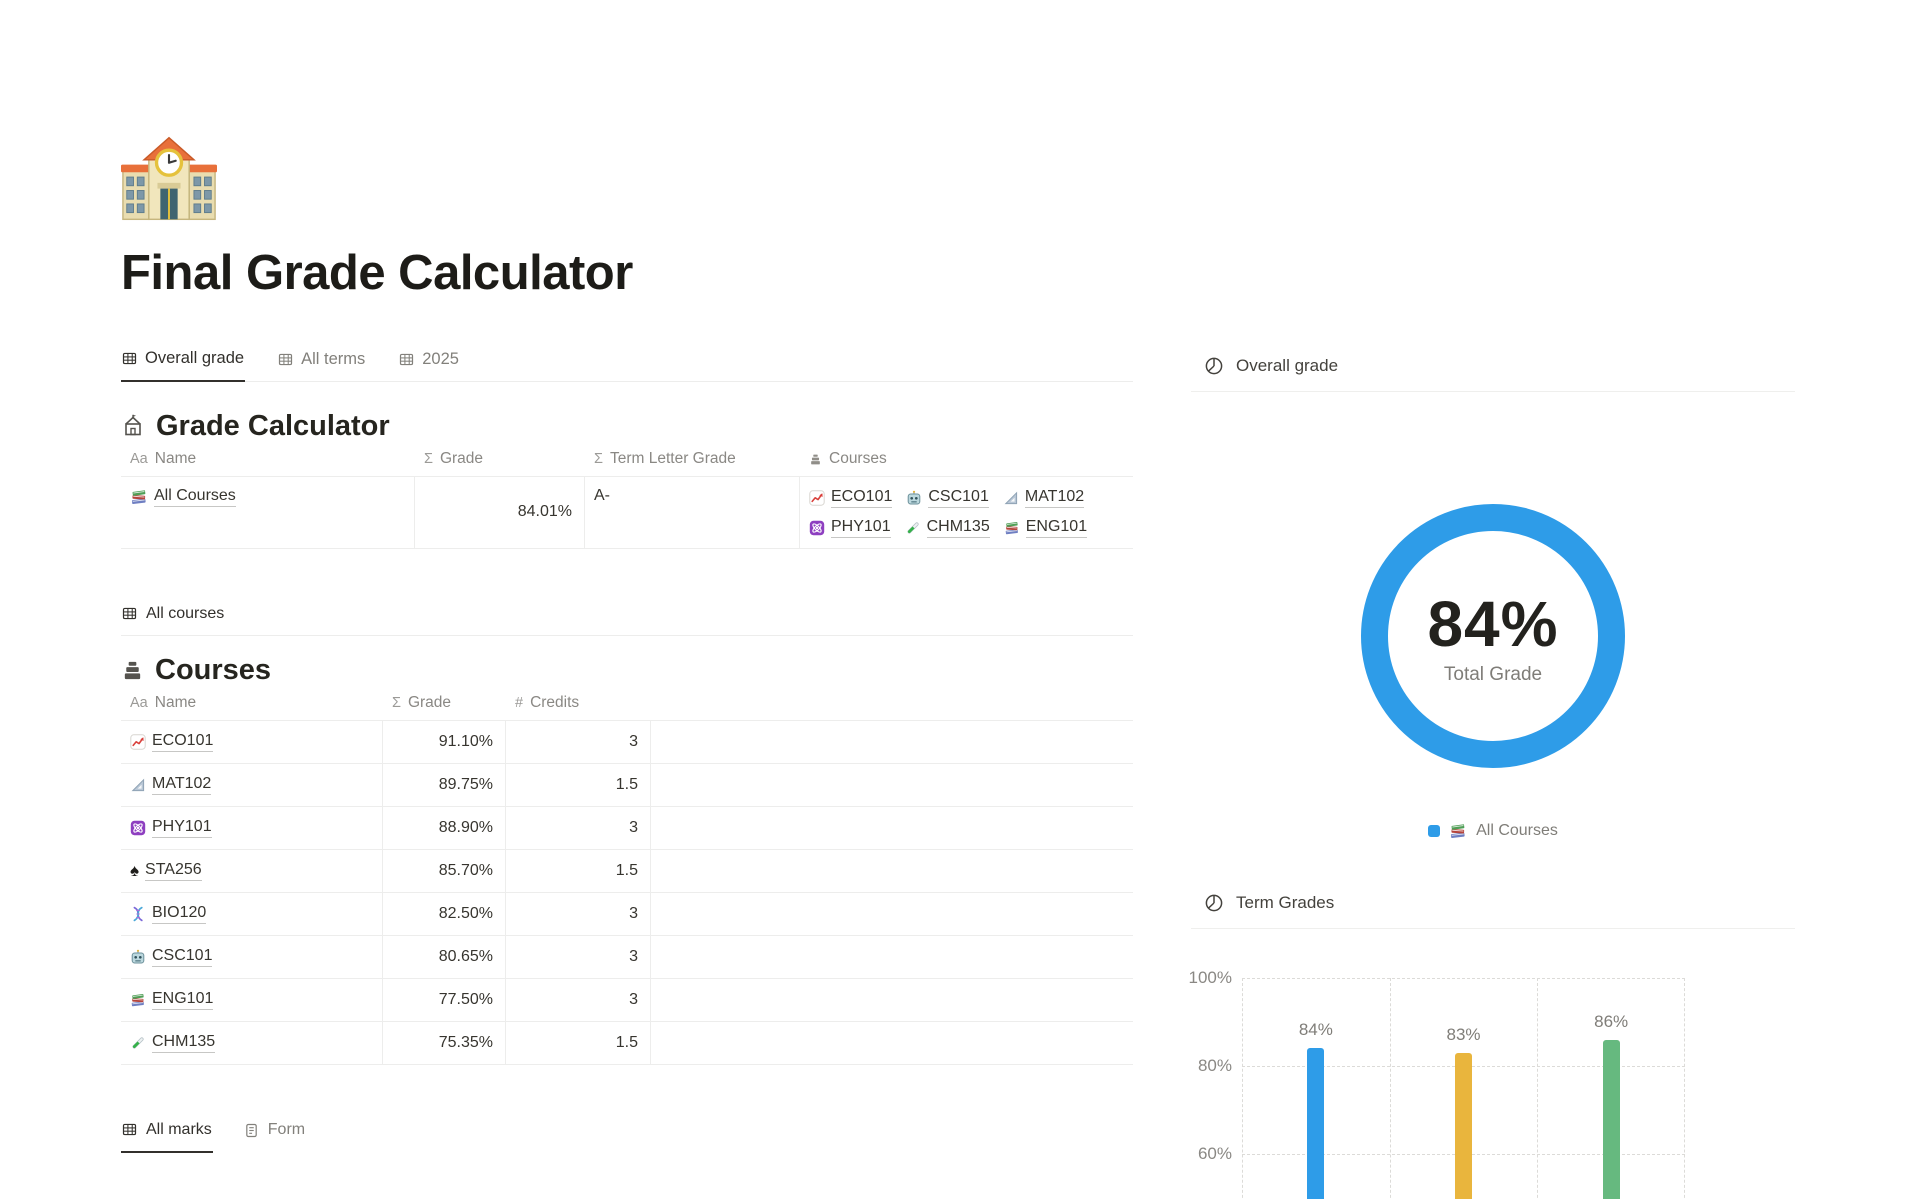 The height and width of the screenshot is (1199, 1920). What do you see at coordinates (444, 741) in the screenshot?
I see `grade-cell: 91.10%` at bounding box center [444, 741].